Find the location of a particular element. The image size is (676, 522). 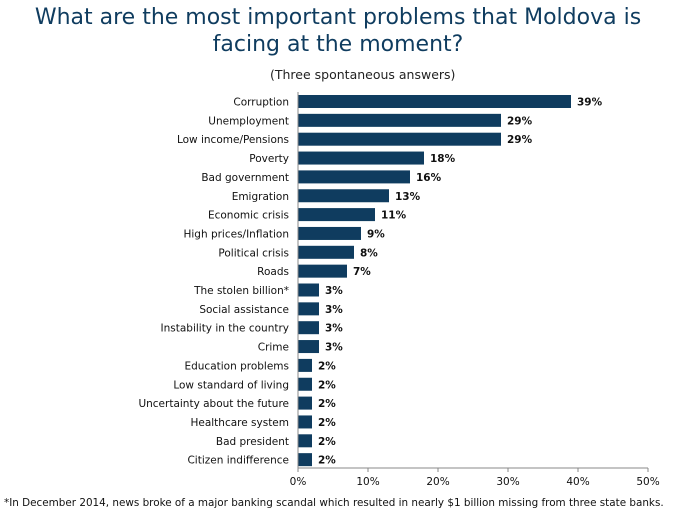

value-label: 7% is located at coordinates (362, 272).